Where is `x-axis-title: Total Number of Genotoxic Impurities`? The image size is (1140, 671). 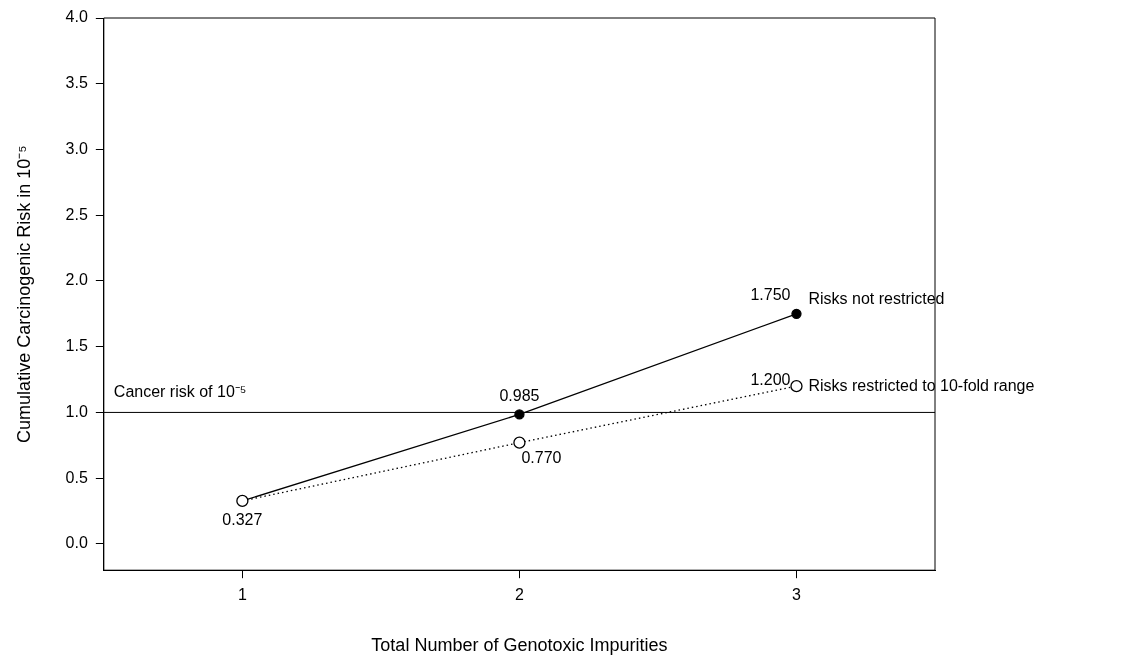
x-axis-title: Total Number of Genotoxic Impurities is located at coordinates (519, 645).